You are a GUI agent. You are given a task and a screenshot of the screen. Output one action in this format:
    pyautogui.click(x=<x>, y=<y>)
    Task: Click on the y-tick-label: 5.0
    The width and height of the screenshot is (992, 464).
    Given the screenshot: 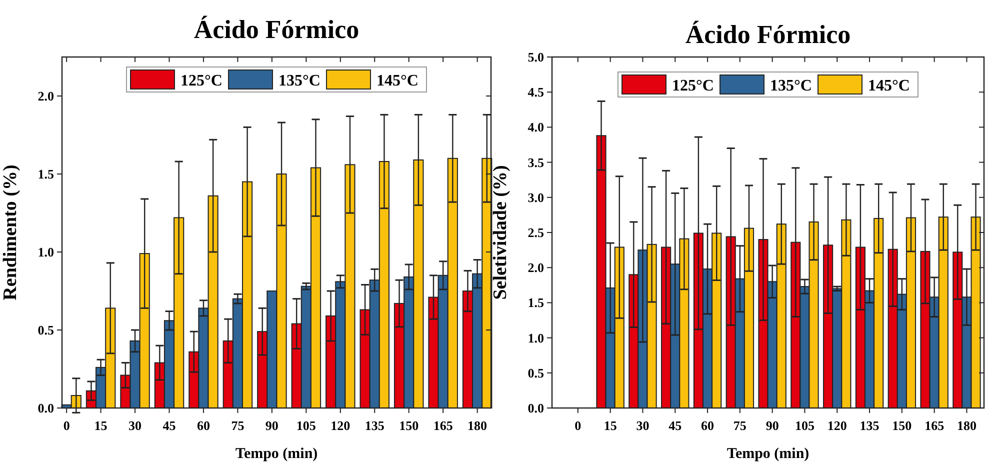 What is the action you would take?
    pyautogui.click(x=536, y=57)
    